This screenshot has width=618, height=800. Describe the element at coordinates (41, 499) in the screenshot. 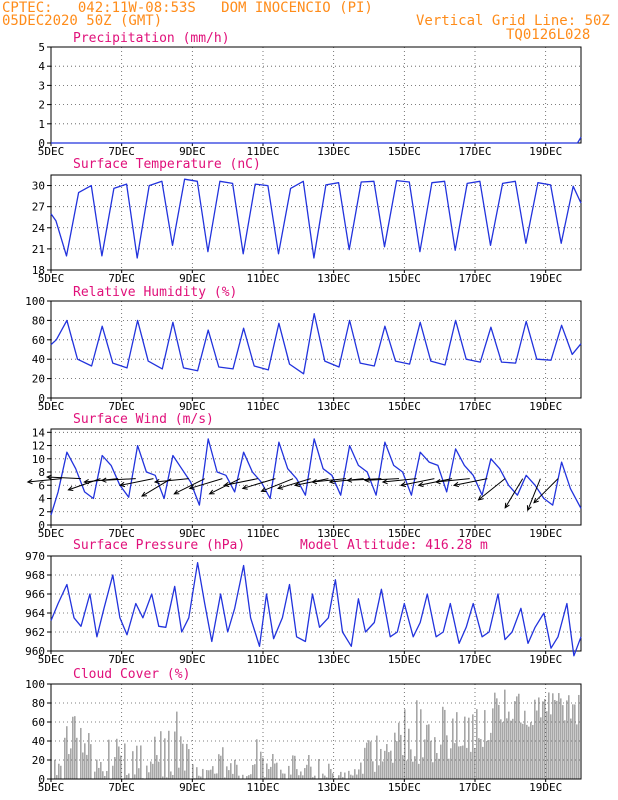

I see `y-tick-label: 4` at that location.